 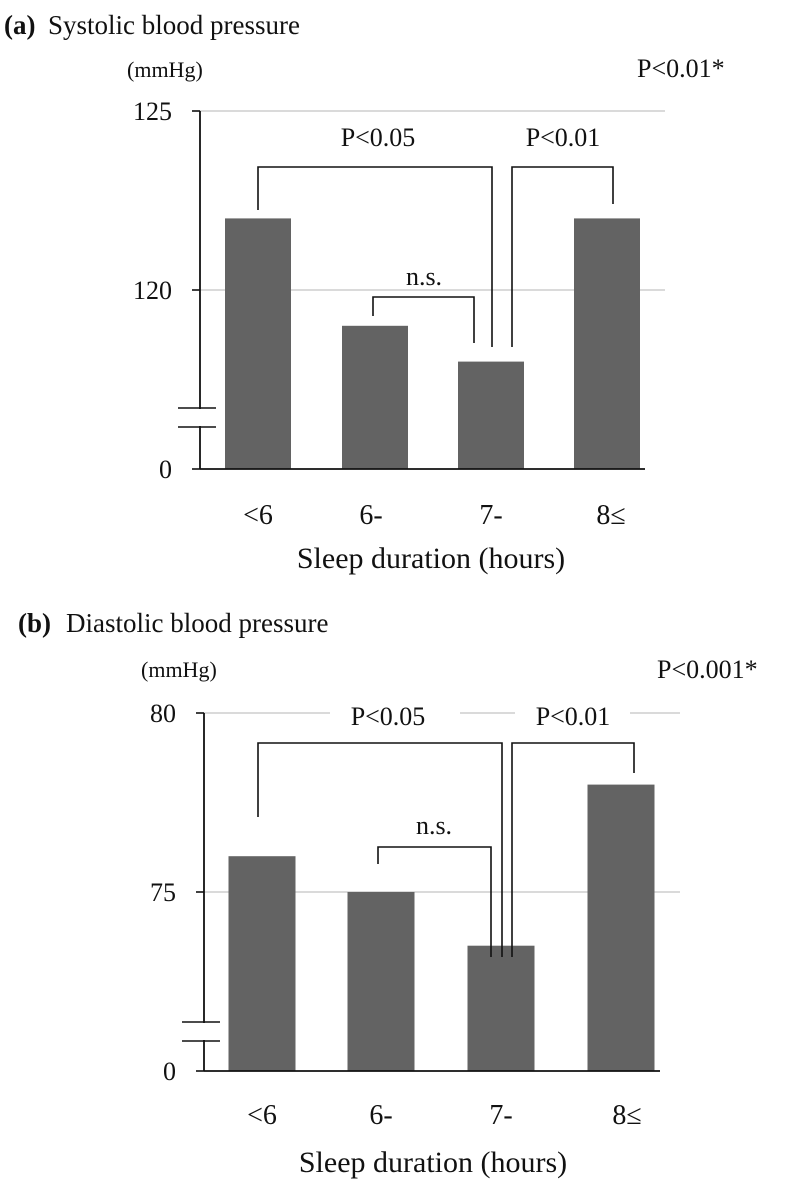 I want to click on panel-title: Systolic blood pressure, so click(x=174, y=25).